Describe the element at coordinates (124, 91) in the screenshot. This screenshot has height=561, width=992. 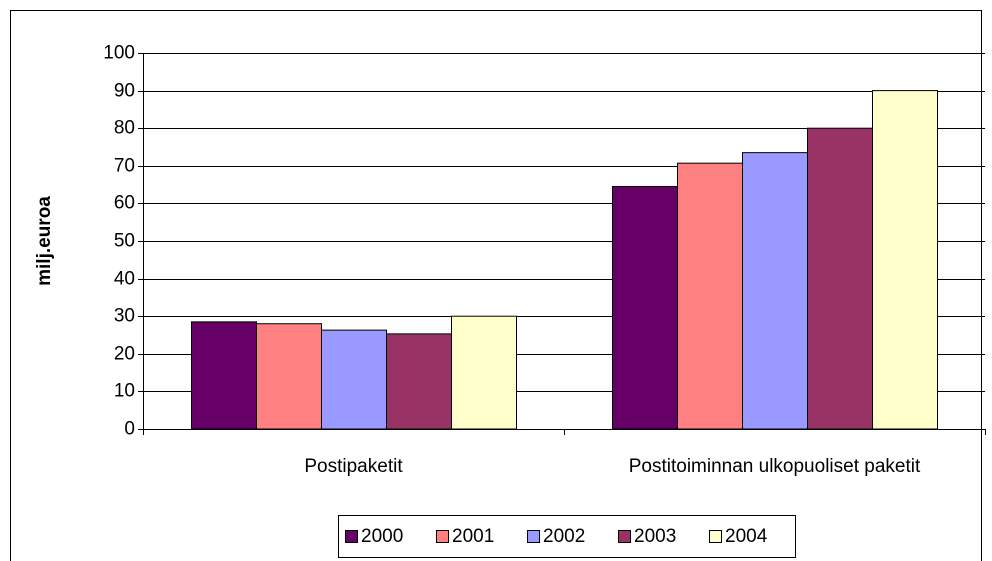
I see `y-tick-label: 90` at that location.